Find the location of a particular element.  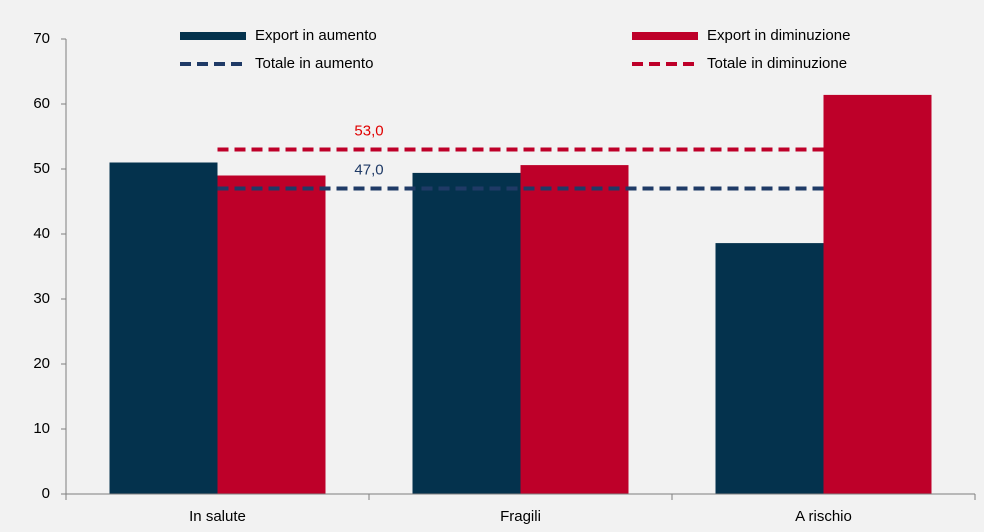

line-value-label: 47,0 is located at coordinates (368, 169).